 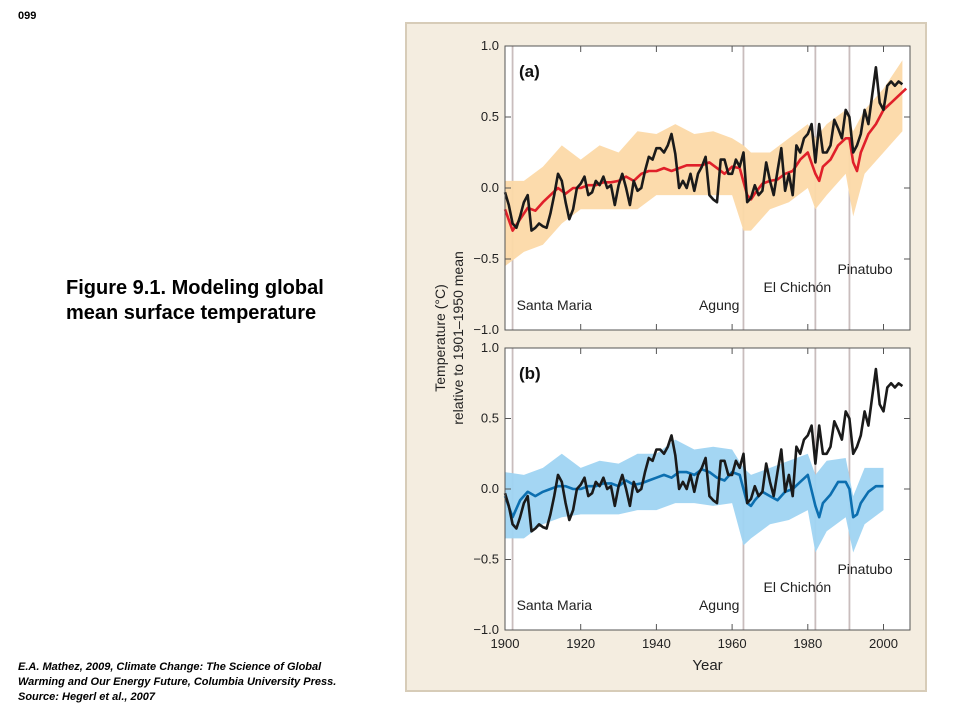 I want to click on x-tick-label: 1980, so click(x=807, y=643).